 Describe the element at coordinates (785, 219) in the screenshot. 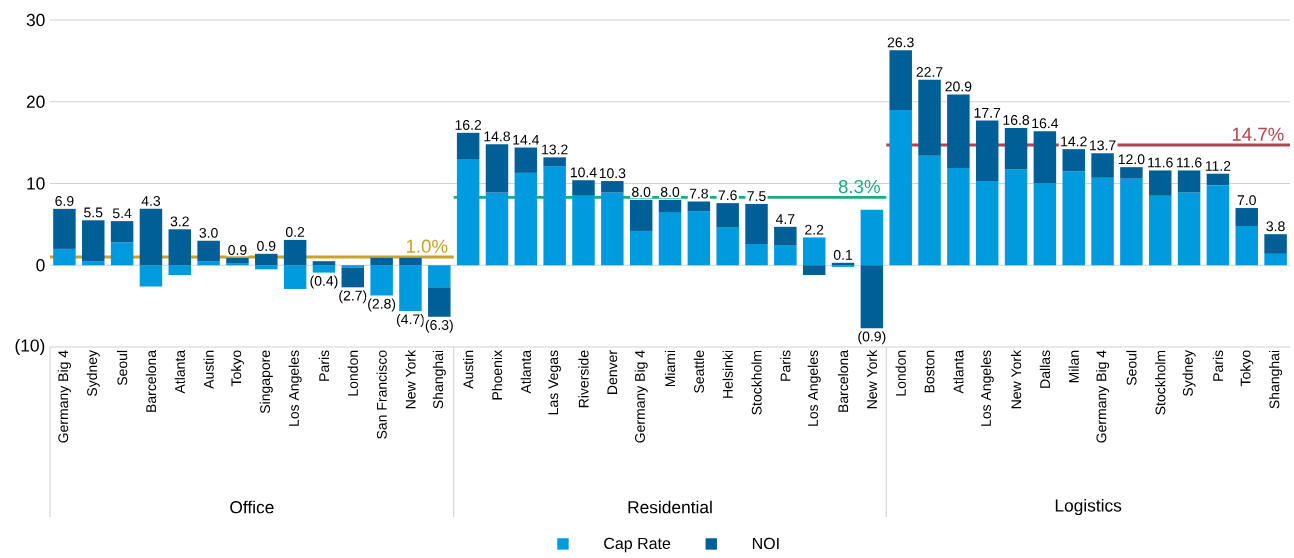

I see `total-label: 4.7` at that location.